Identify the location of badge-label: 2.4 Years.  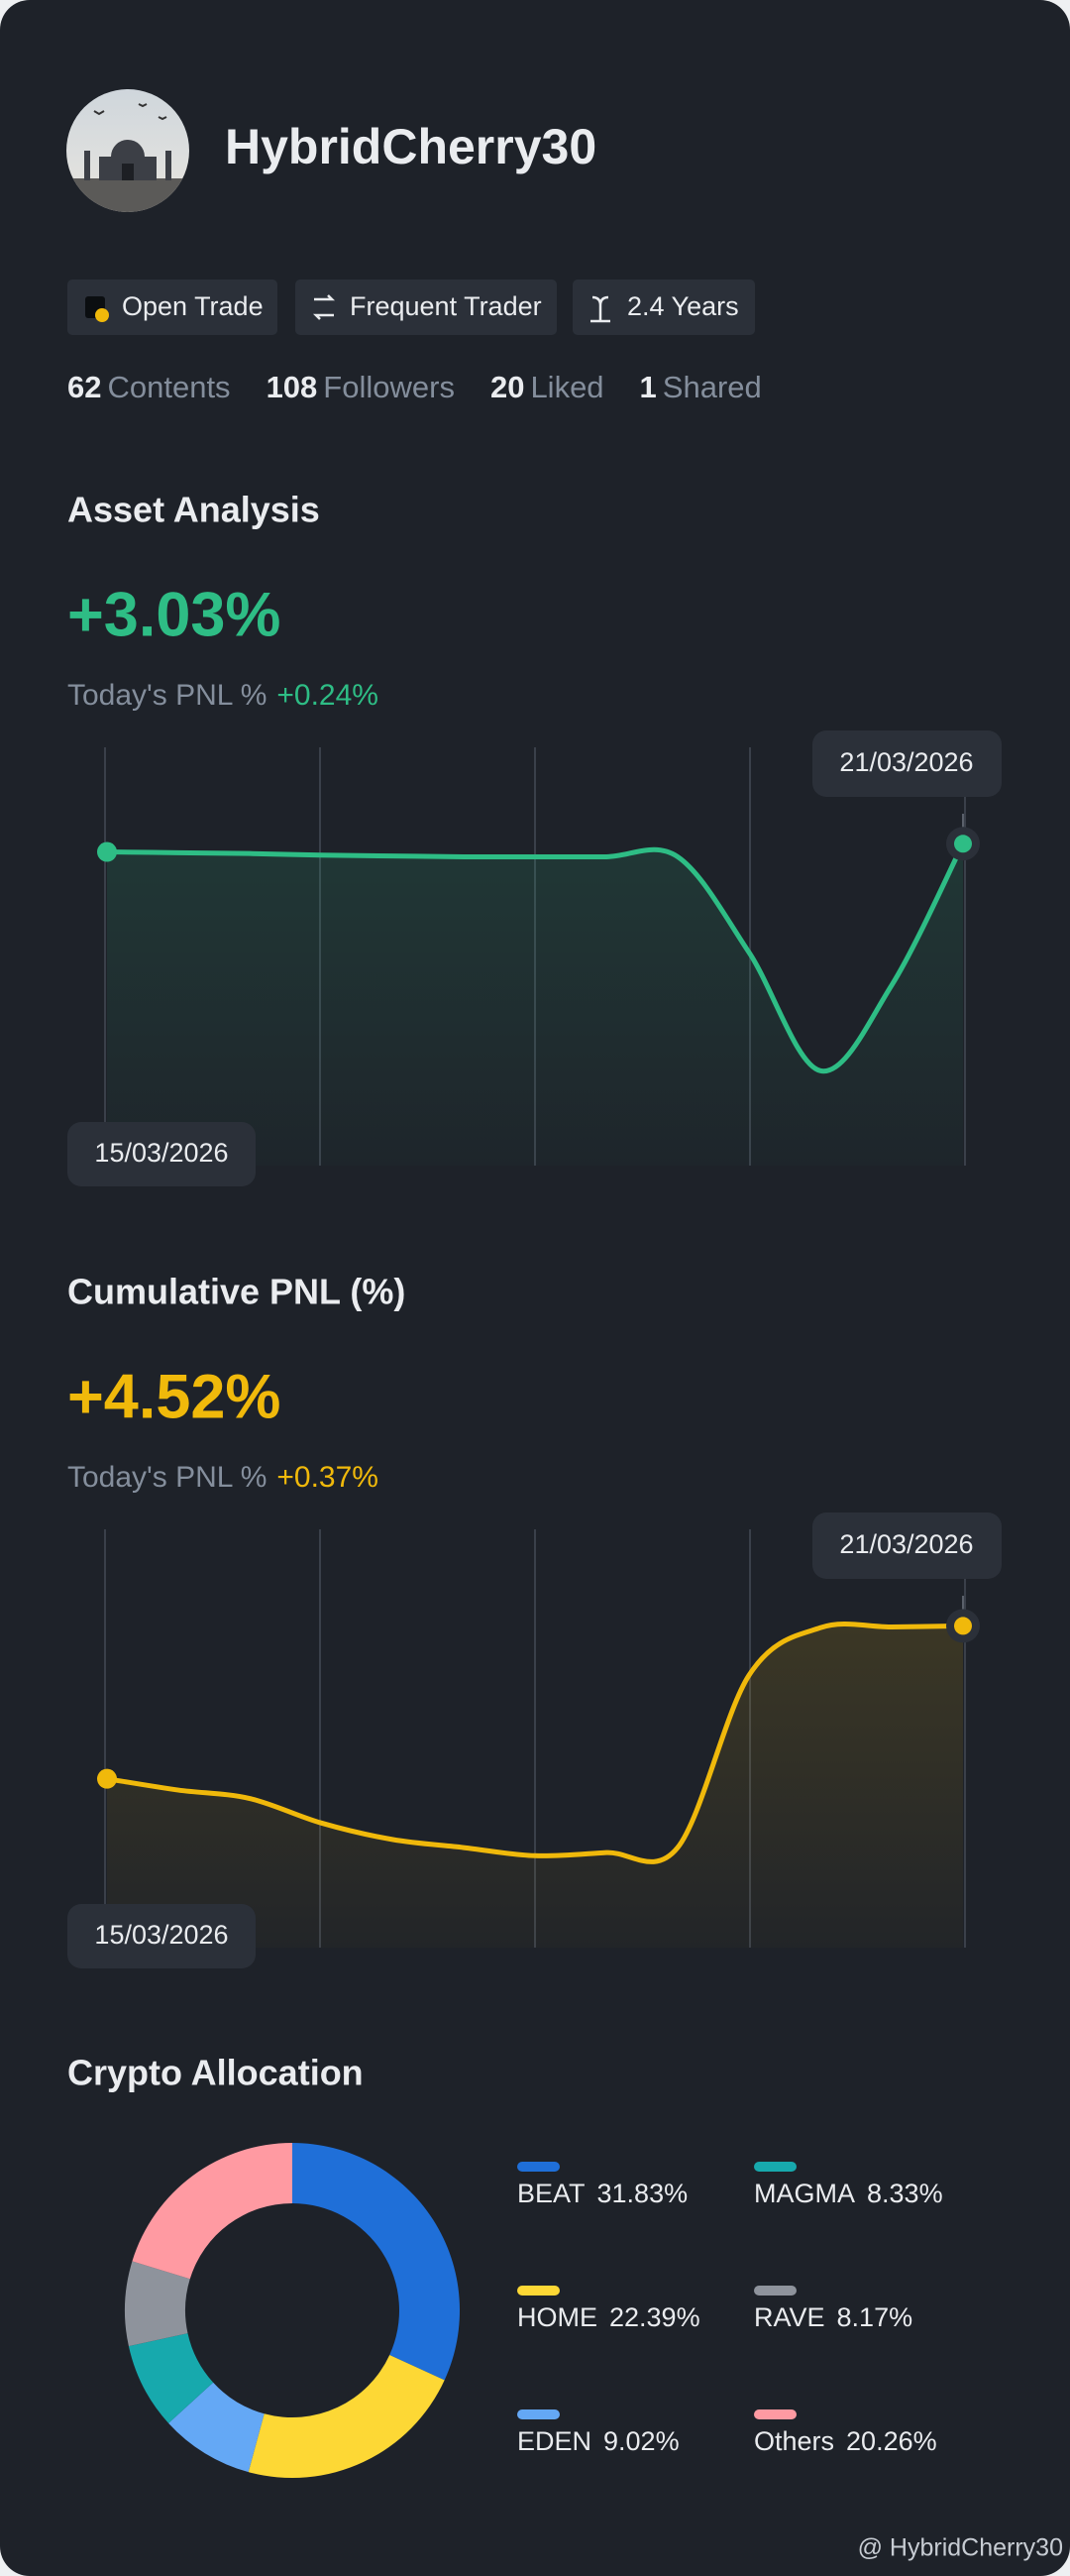
(683, 306).